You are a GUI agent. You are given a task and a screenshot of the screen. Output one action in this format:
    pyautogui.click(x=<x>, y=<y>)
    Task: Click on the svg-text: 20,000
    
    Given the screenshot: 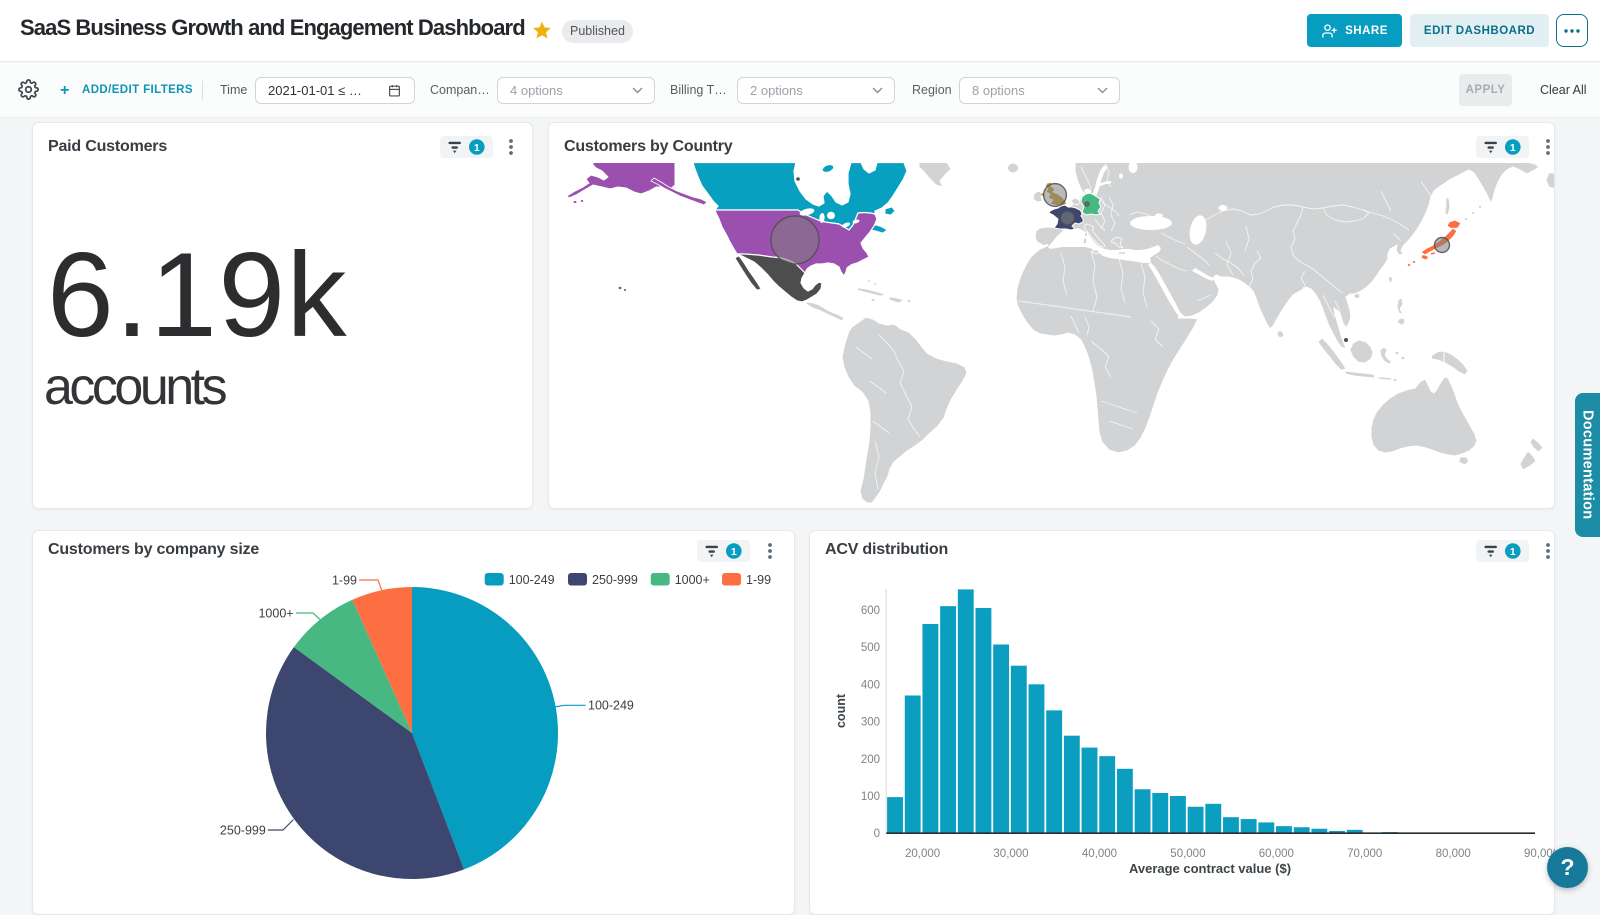 What is the action you would take?
    pyautogui.click(x=922, y=854)
    